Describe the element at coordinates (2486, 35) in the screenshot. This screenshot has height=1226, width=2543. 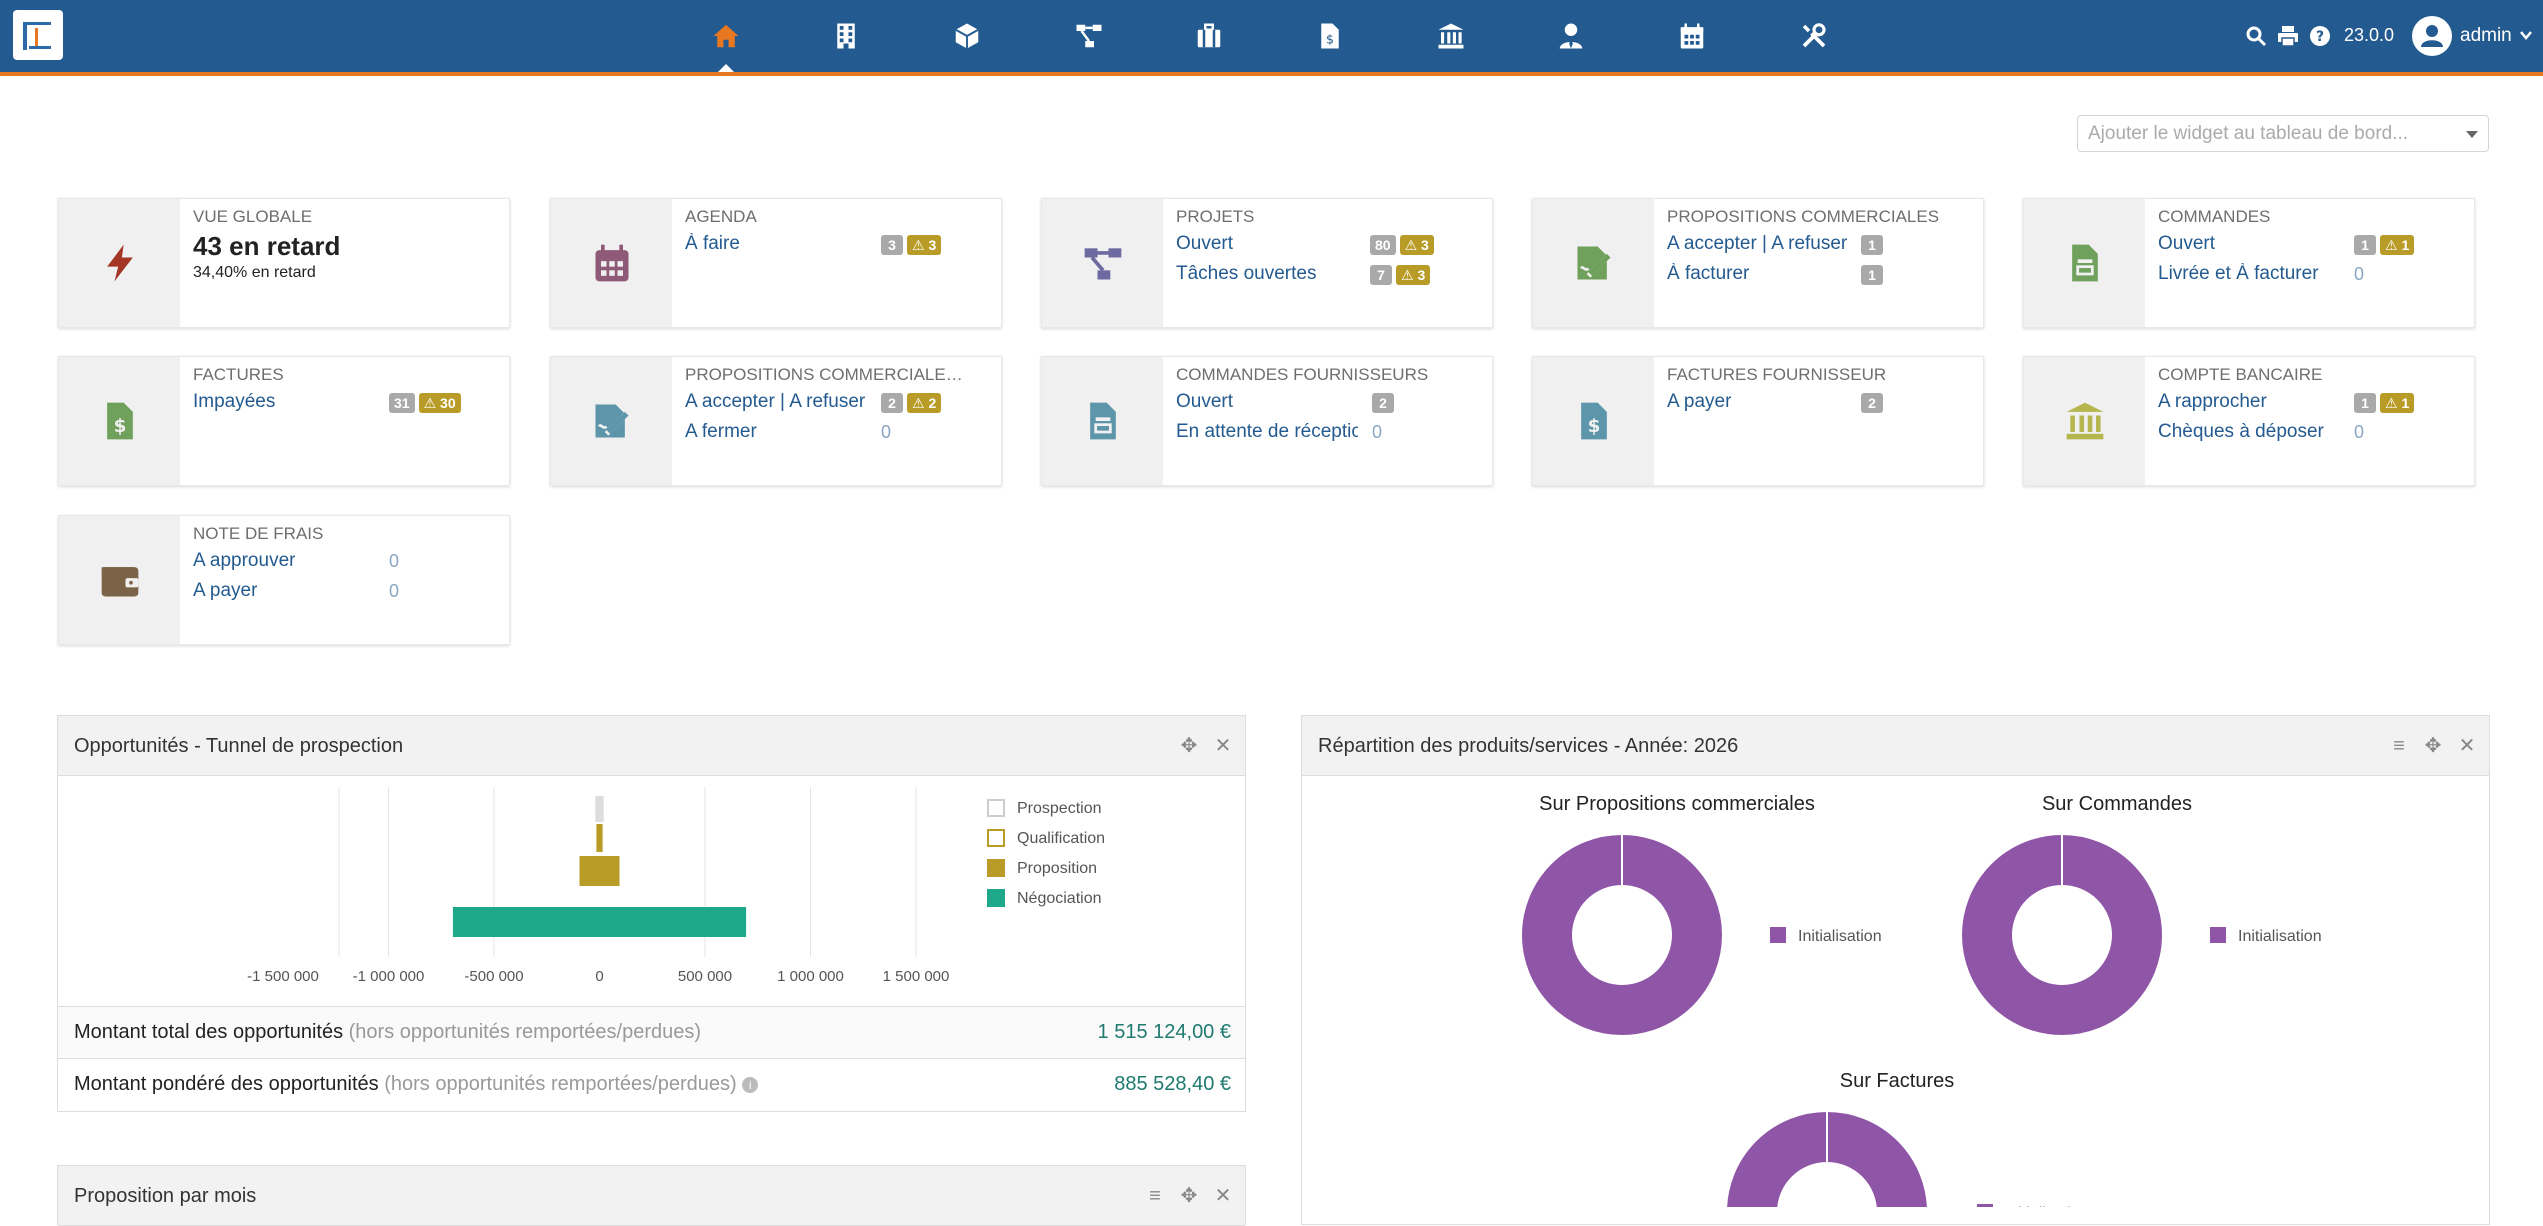
I see `user-name: admin` at that location.